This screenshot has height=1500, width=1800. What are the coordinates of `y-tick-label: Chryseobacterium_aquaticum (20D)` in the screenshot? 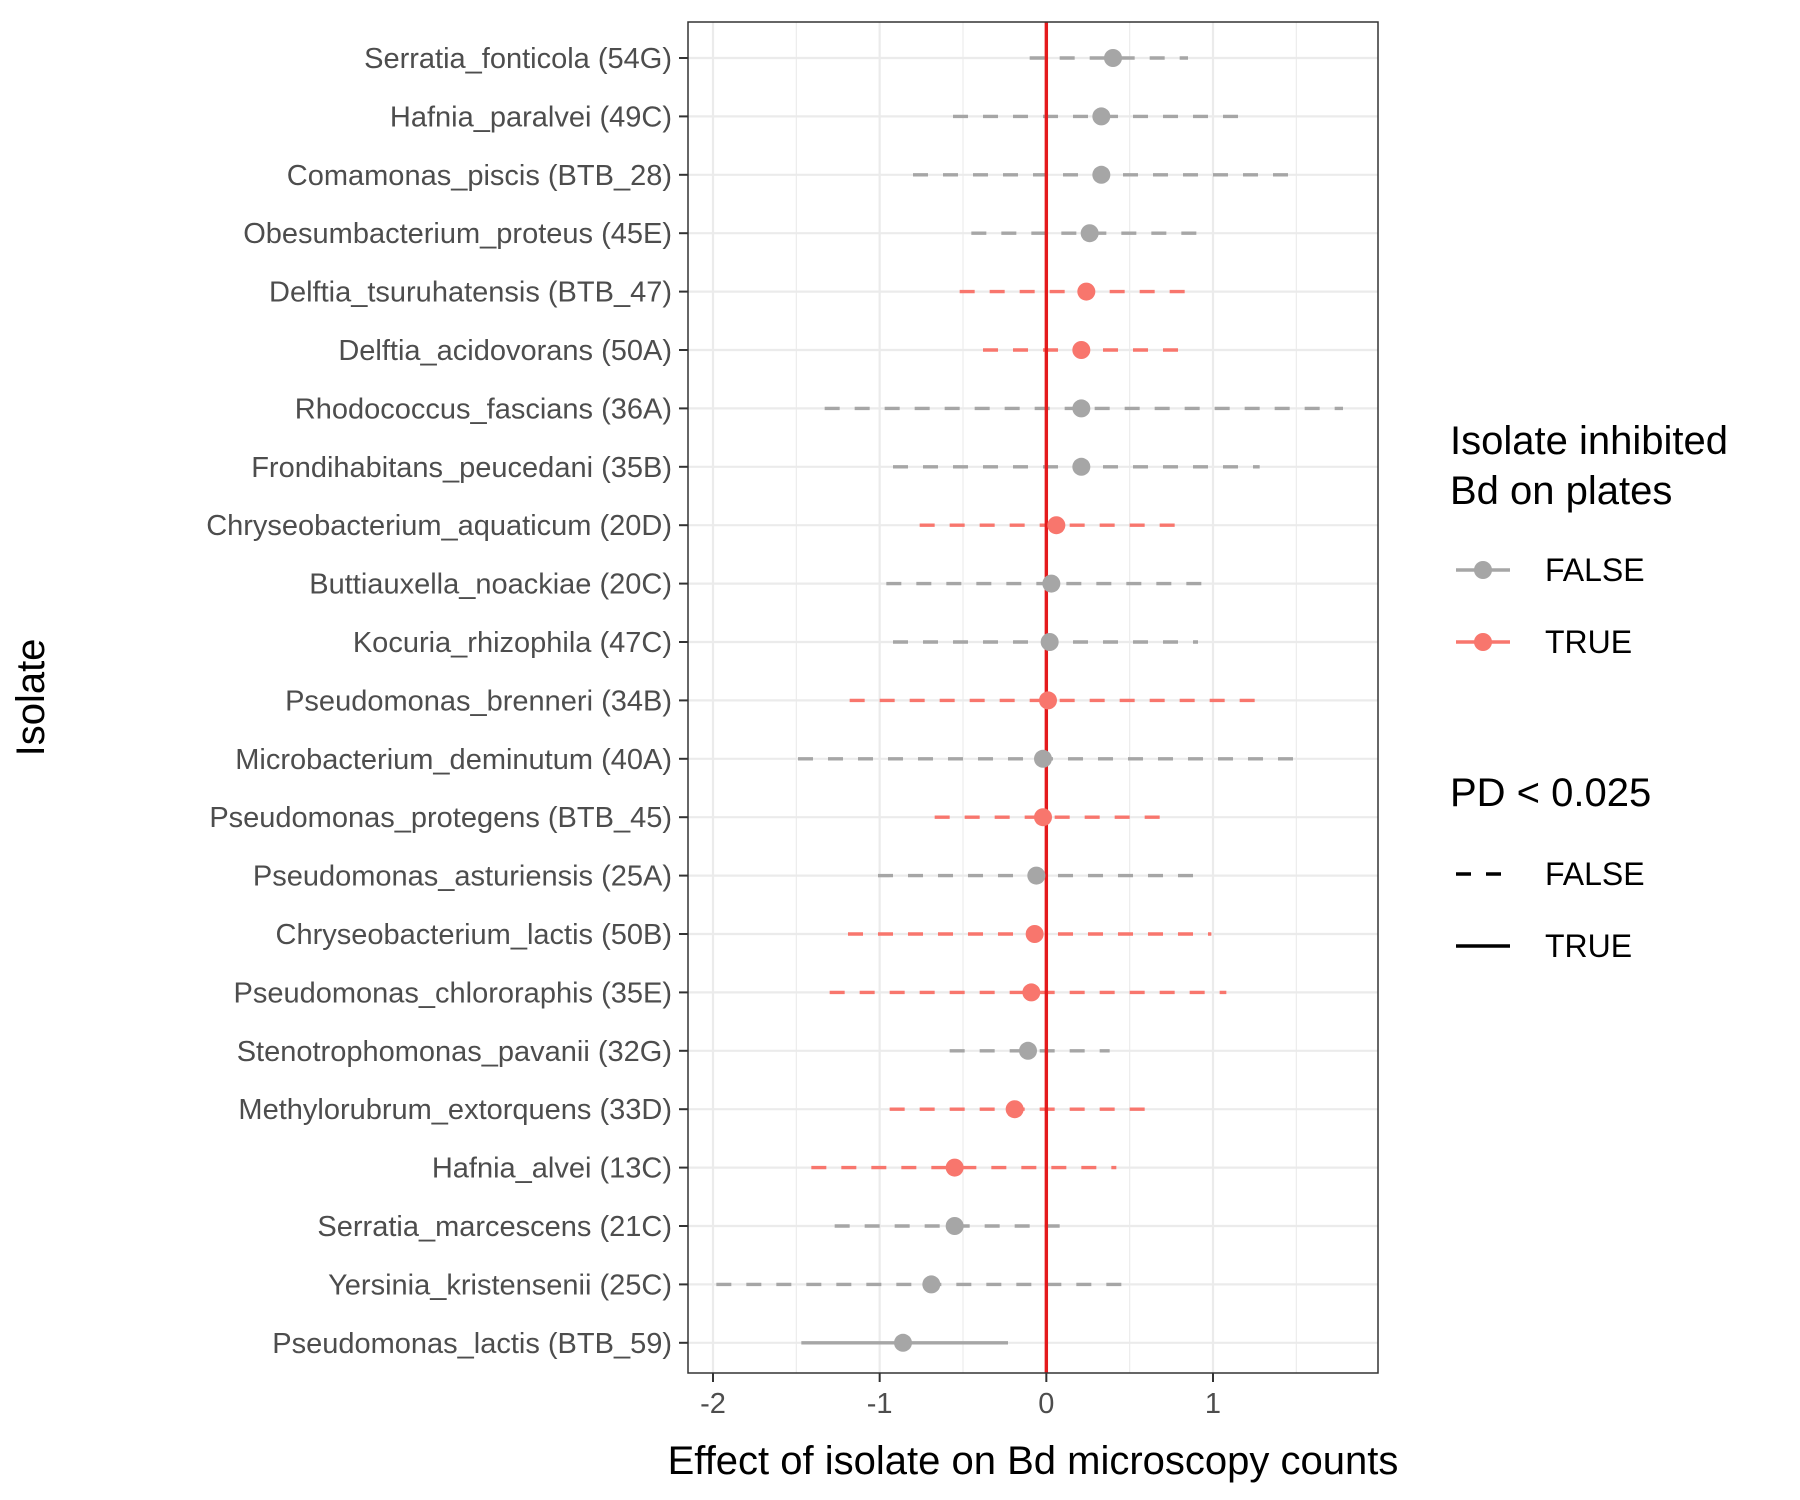 It's located at (439, 526).